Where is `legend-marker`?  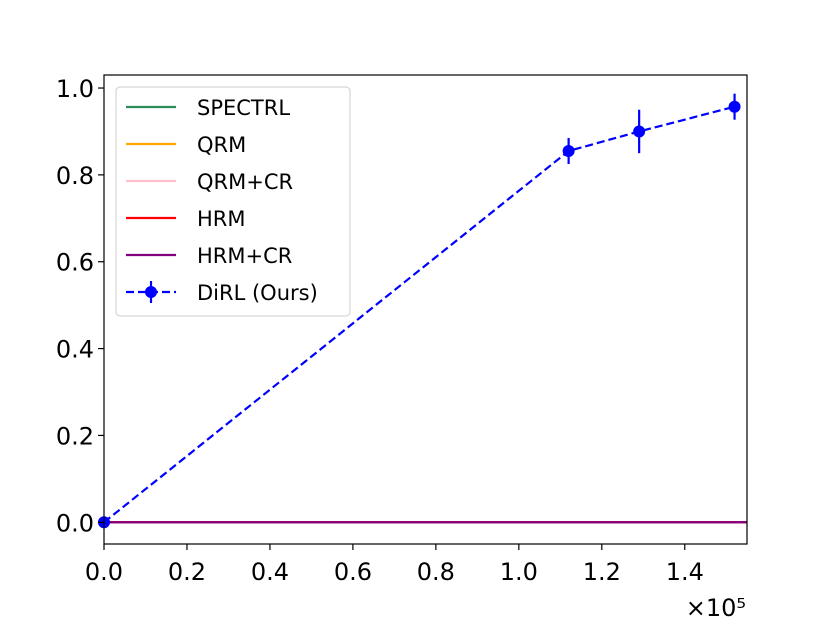 legend-marker is located at coordinates (151, 292).